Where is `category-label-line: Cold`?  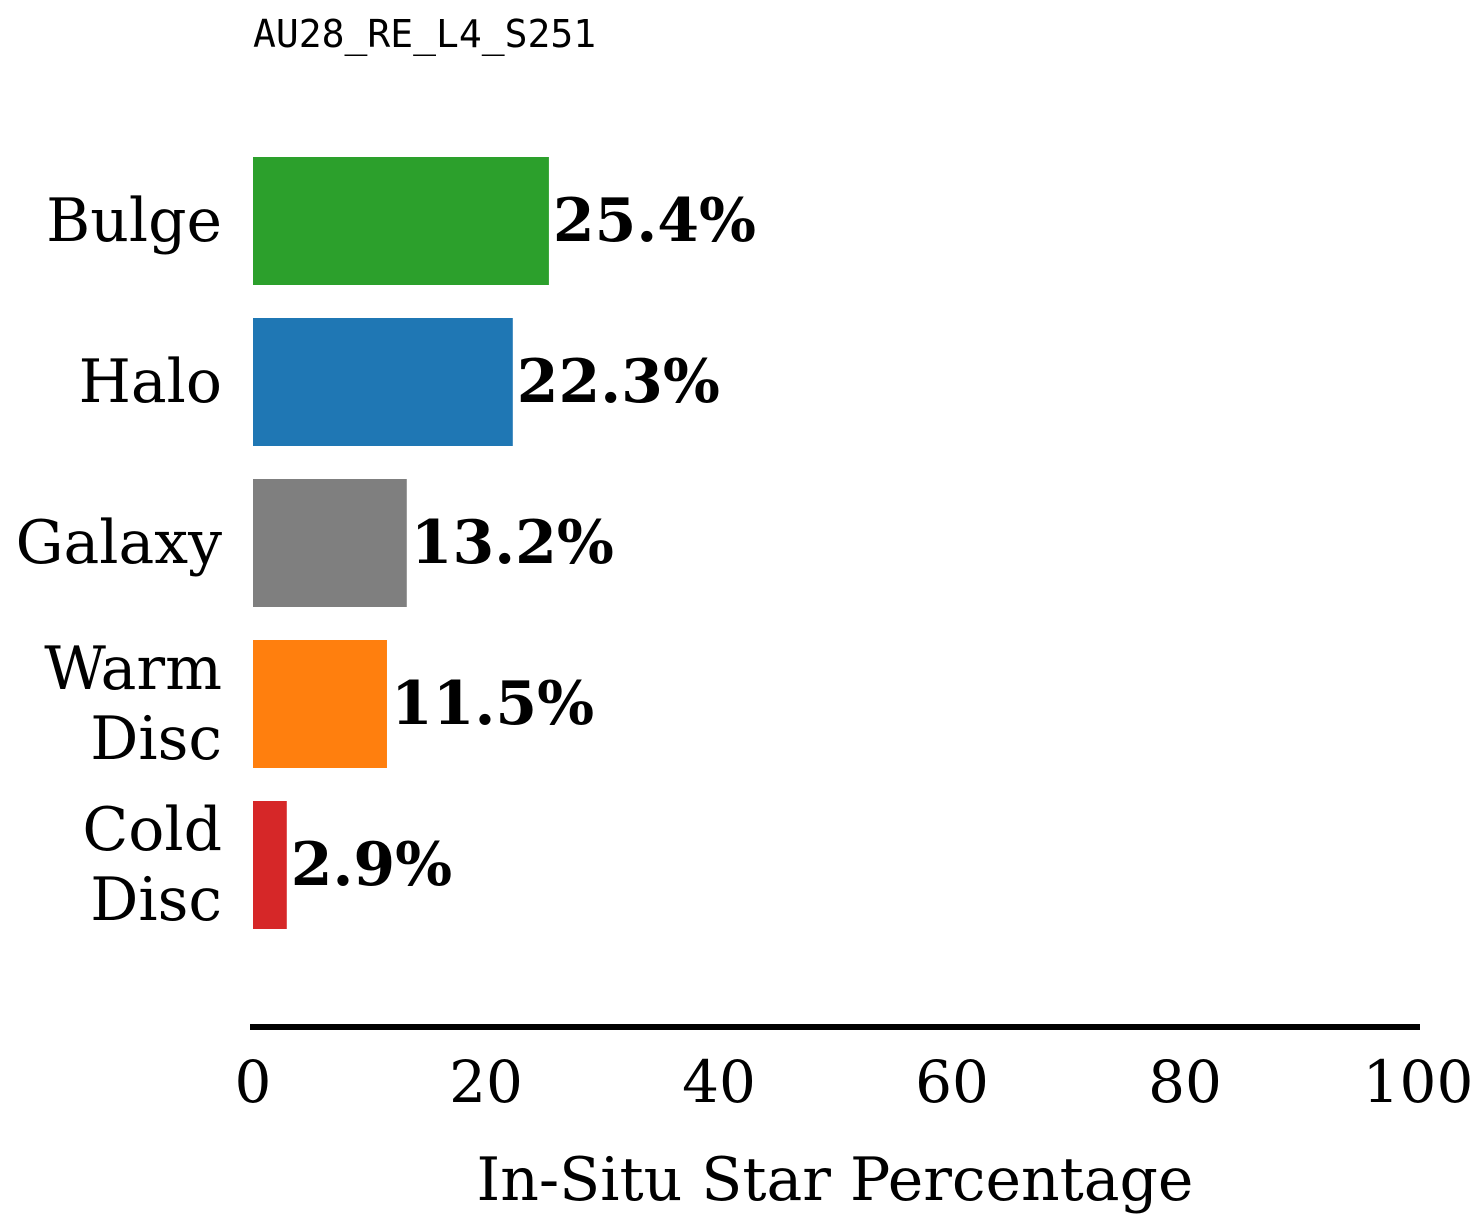
category-label-line: Cold is located at coordinates (152, 830).